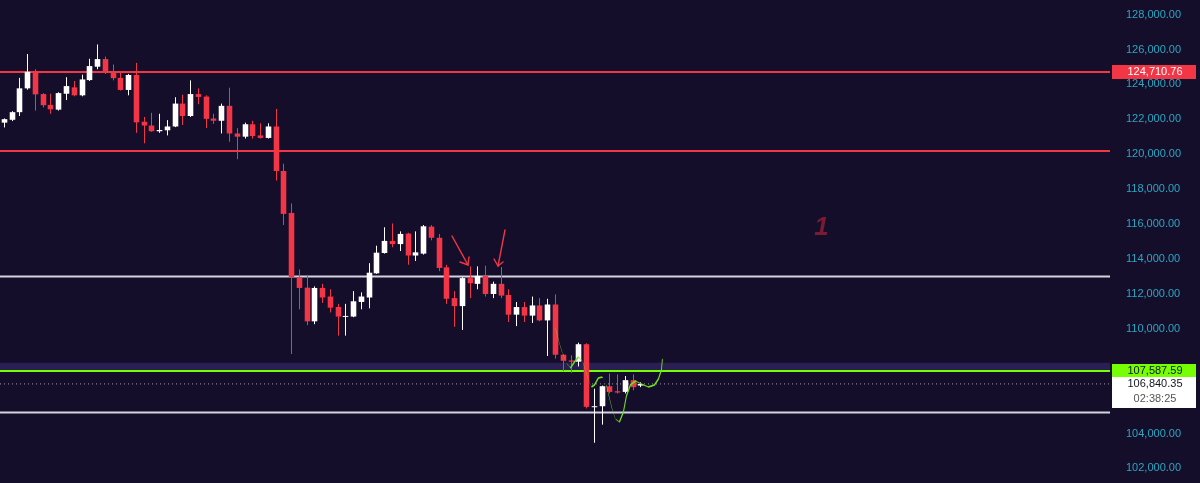 The height and width of the screenshot is (483, 1200). Describe the element at coordinates (1153, 257) in the screenshot. I see `y-tick-label: 114,000.00` at that location.